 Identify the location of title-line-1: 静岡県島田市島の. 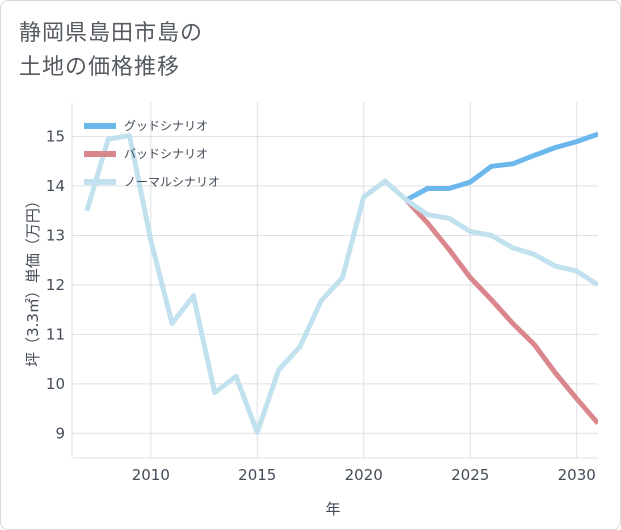
(111, 33).